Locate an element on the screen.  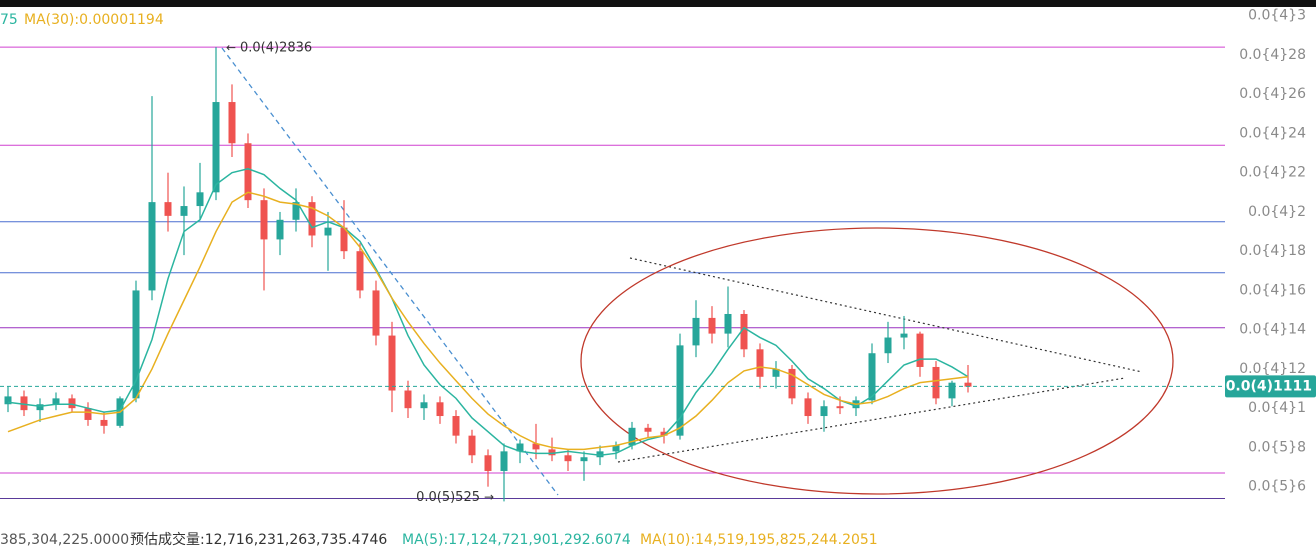
indicator-label: MA(30):0.00001194 is located at coordinates (94, 20).